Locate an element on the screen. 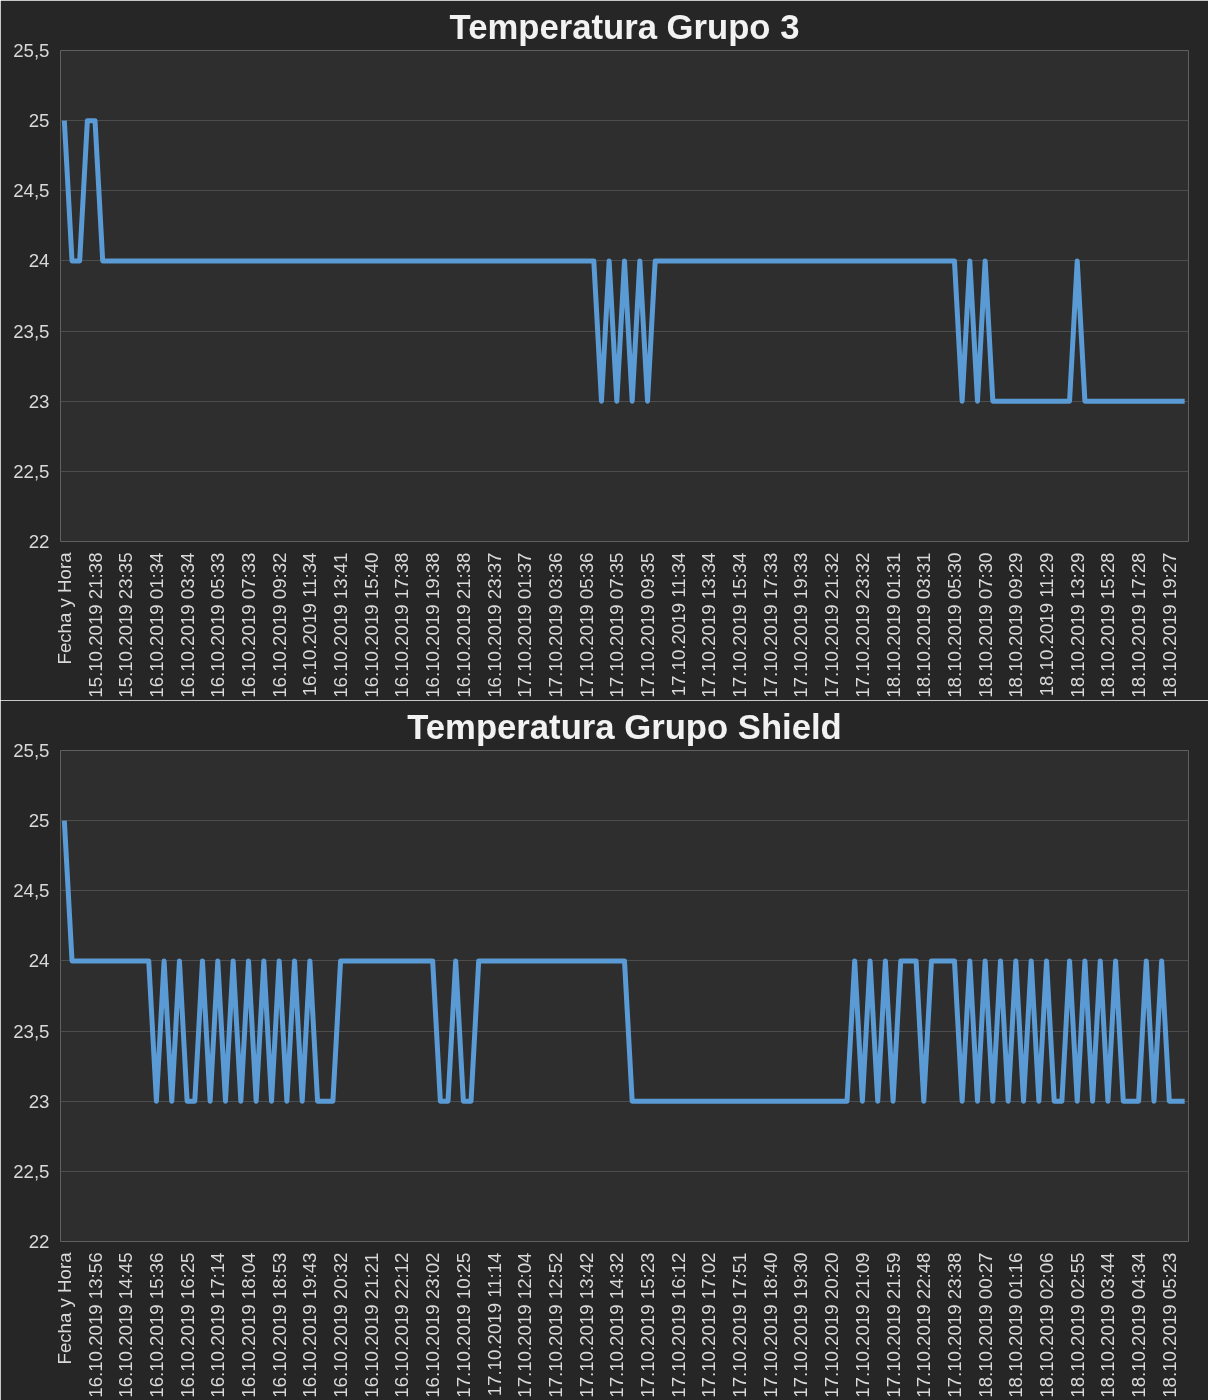 This screenshot has width=1208, height=1400. x-tick-label: 16.10.2019 17:38 is located at coordinates (402, 625).